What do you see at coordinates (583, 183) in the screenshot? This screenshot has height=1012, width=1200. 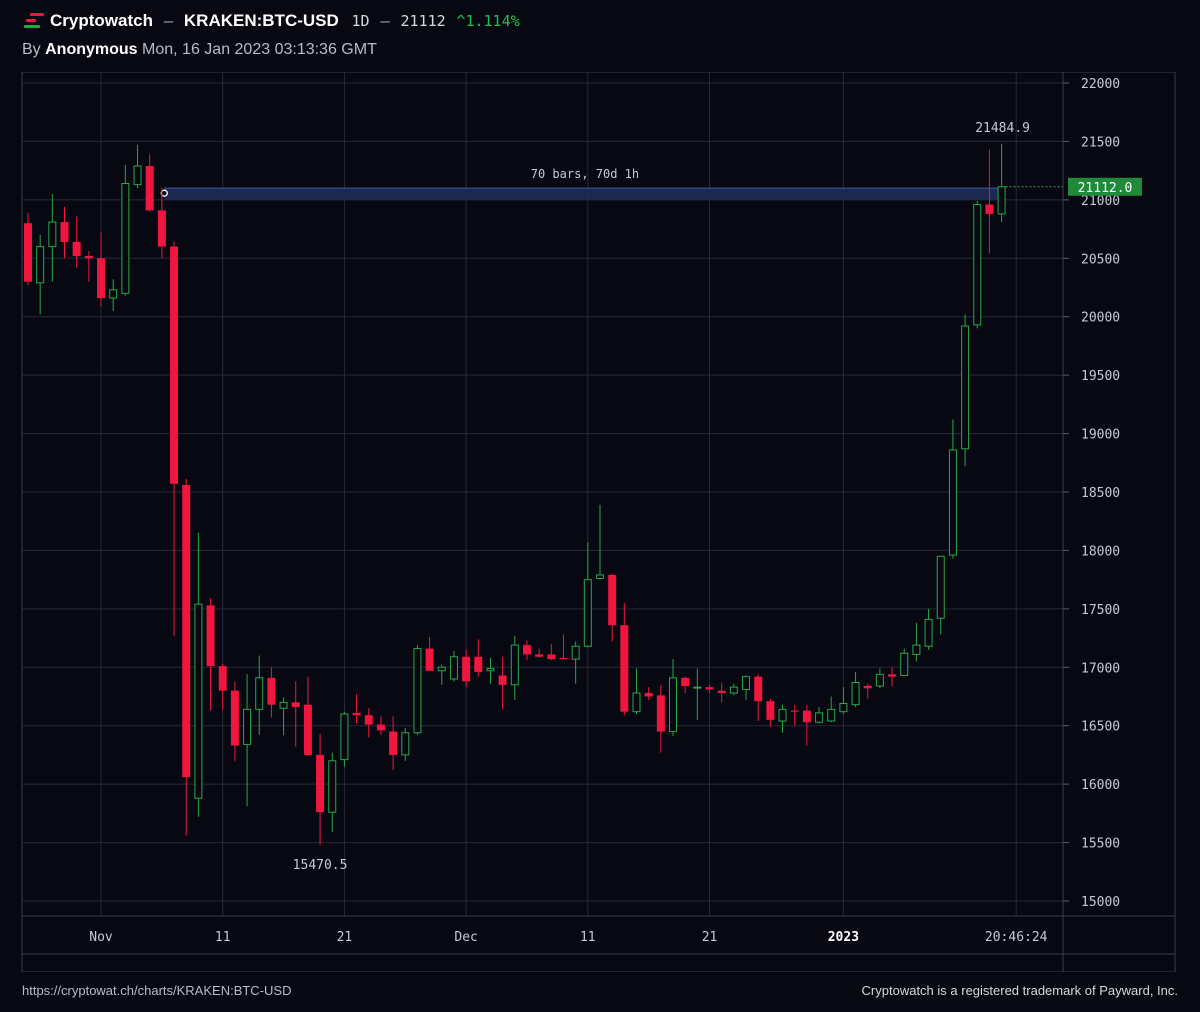 I see `measure-tool: 70 bars, 70d 1h` at bounding box center [583, 183].